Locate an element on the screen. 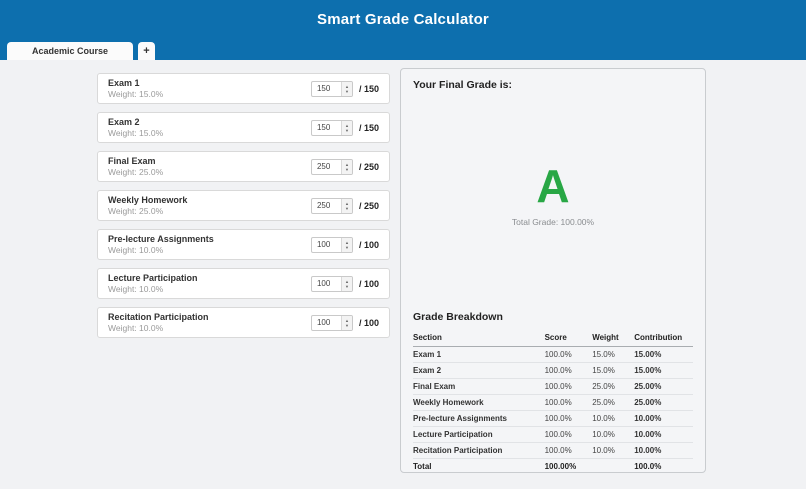 The width and height of the screenshot is (806, 489). cell-section: Final Exam is located at coordinates (479, 386).